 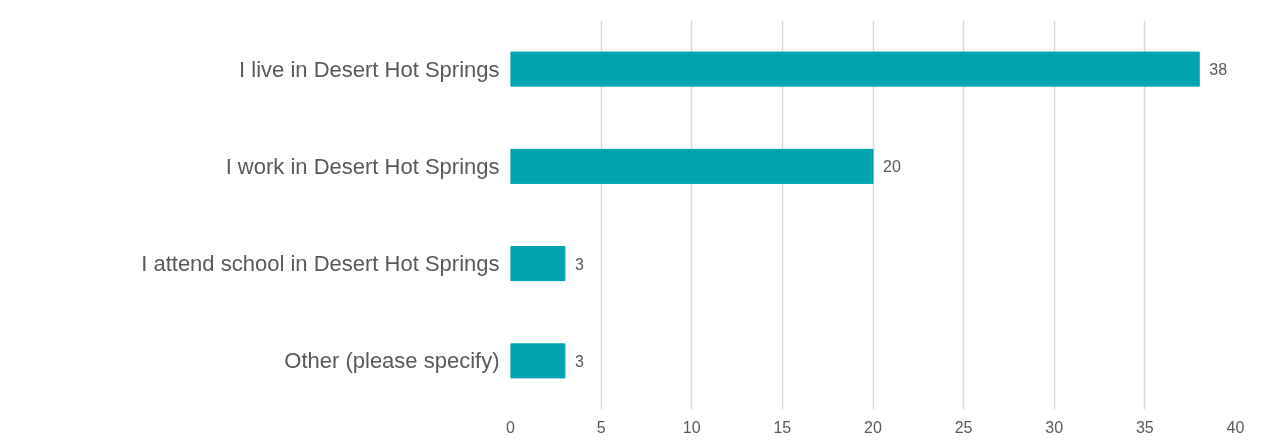 What do you see at coordinates (873, 427) in the screenshot?
I see `x-tick-label: 20` at bounding box center [873, 427].